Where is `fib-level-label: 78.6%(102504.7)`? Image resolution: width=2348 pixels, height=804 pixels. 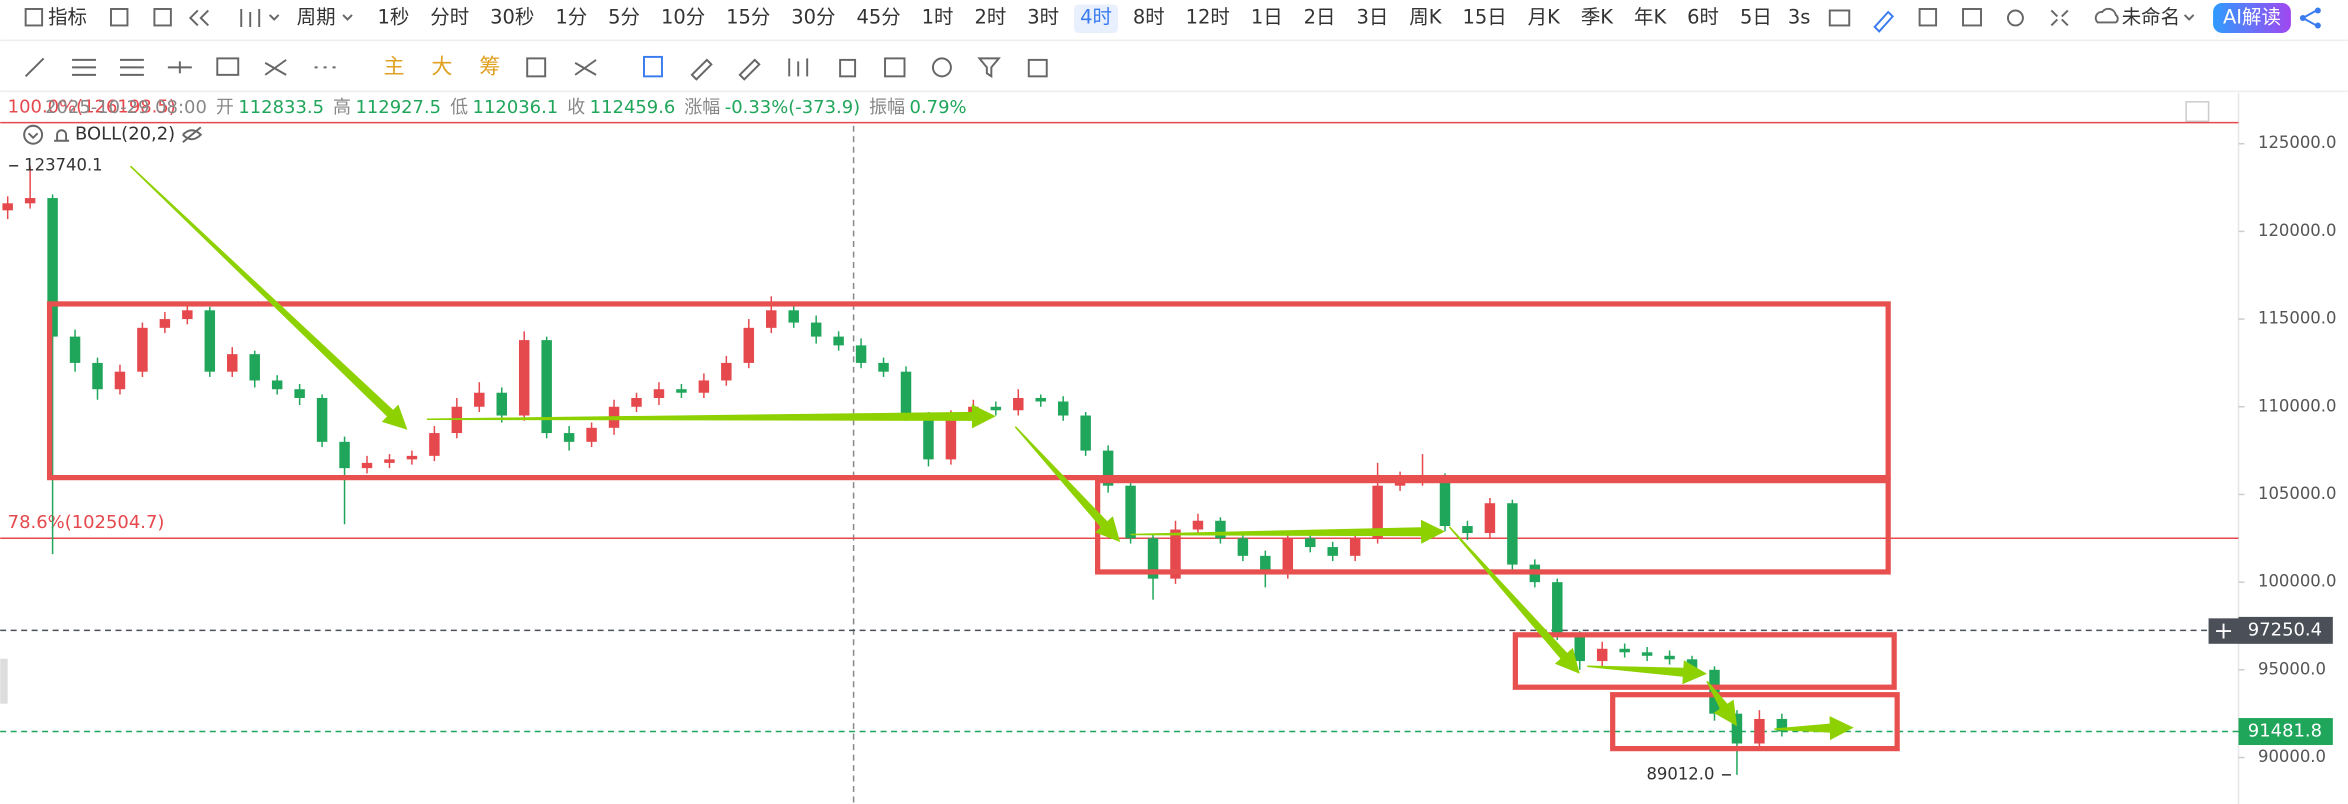 fib-level-label: 78.6%(102504.7) is located at coordinates (86, 522).